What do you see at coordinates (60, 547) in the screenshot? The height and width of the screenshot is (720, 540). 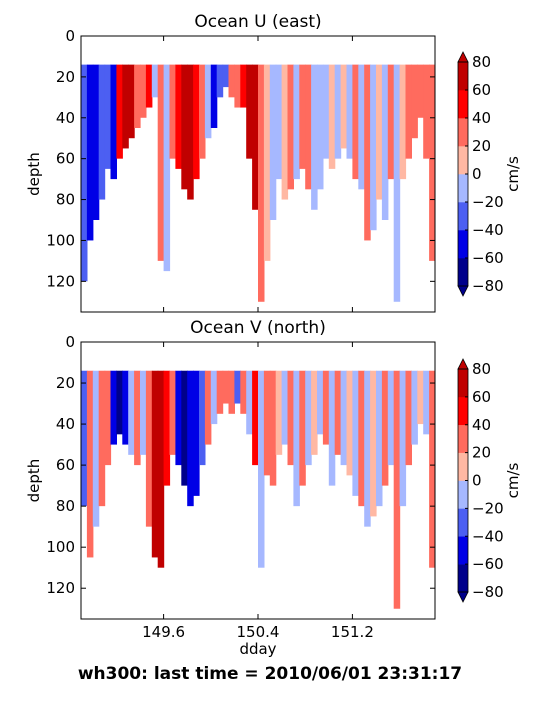 I see `y-tick-label: 100` at bounding box center [60, 547].